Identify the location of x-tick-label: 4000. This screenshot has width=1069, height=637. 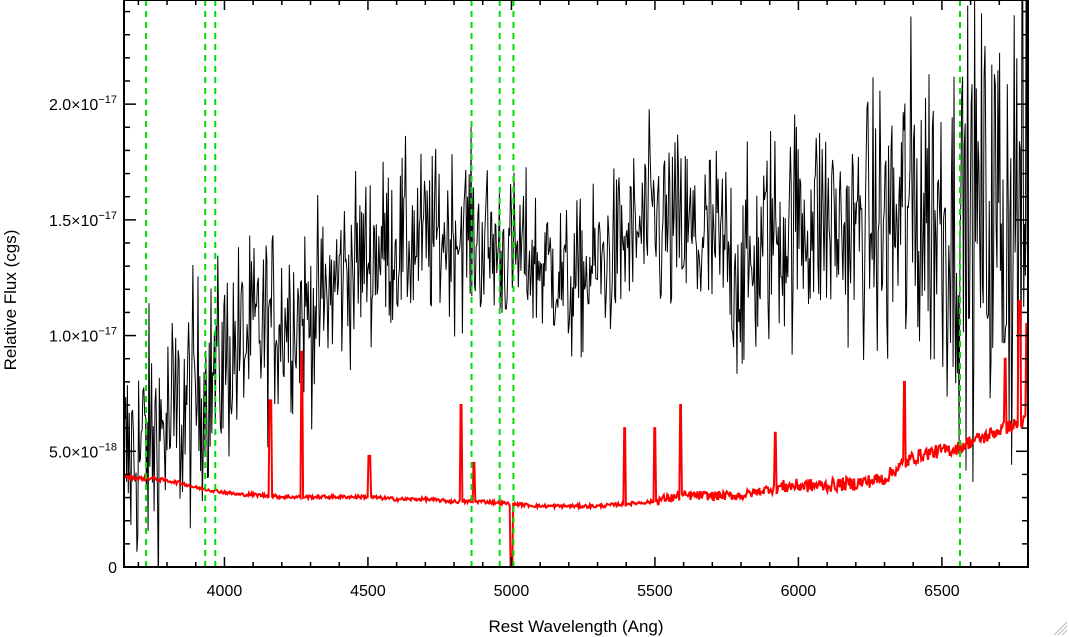
(225, 591).